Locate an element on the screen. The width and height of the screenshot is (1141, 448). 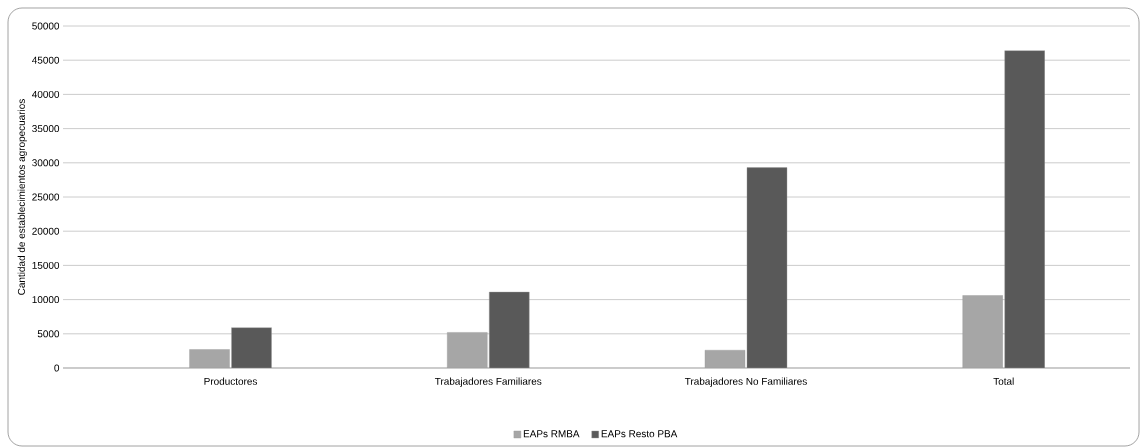
y-tick-label: 35000 is located at coordinates (46, 129).